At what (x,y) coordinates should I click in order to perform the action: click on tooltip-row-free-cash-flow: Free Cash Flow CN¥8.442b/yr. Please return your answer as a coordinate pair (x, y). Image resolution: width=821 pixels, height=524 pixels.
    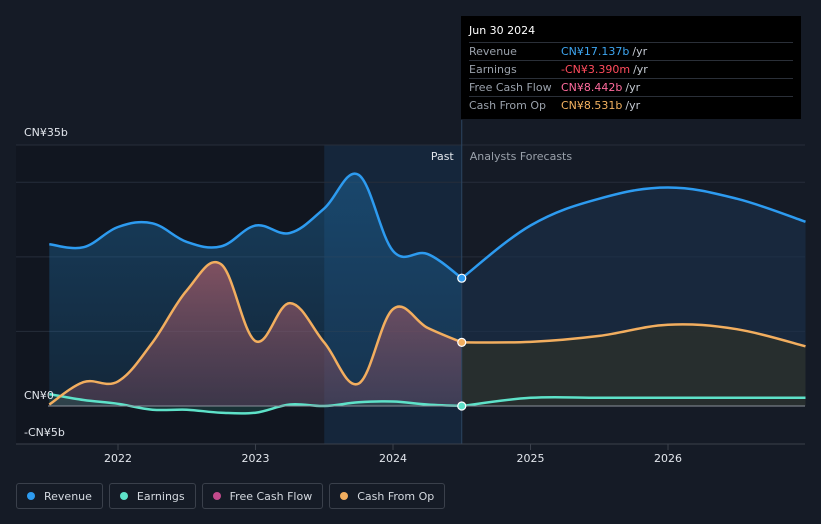
    Looking at the image, I should click on (631, 87).